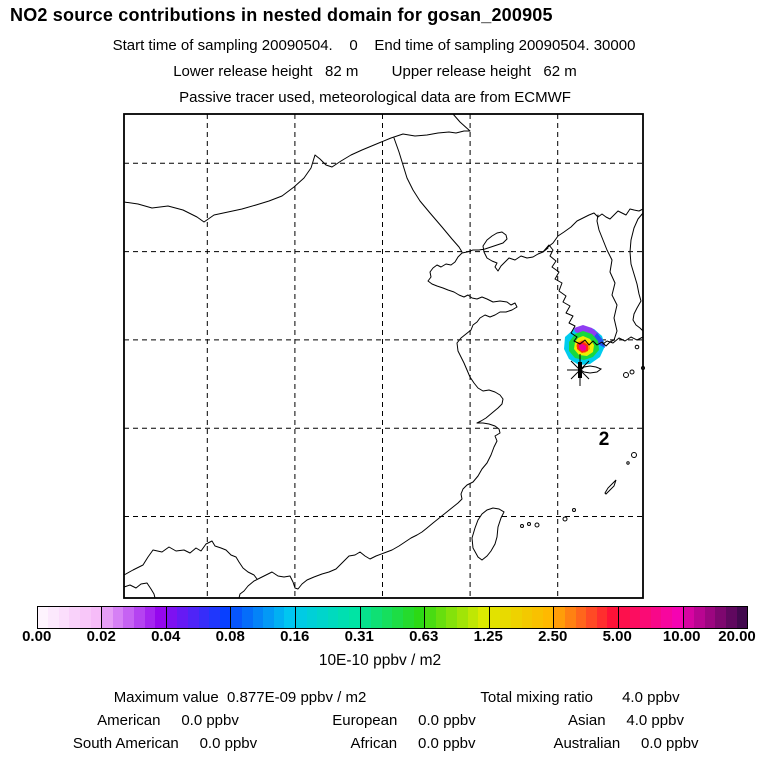  What do you see at coordinates (617, 636) in the screenshot?
I see `colorbar-tick-label: 5.00` at bounding box center [617, 636].